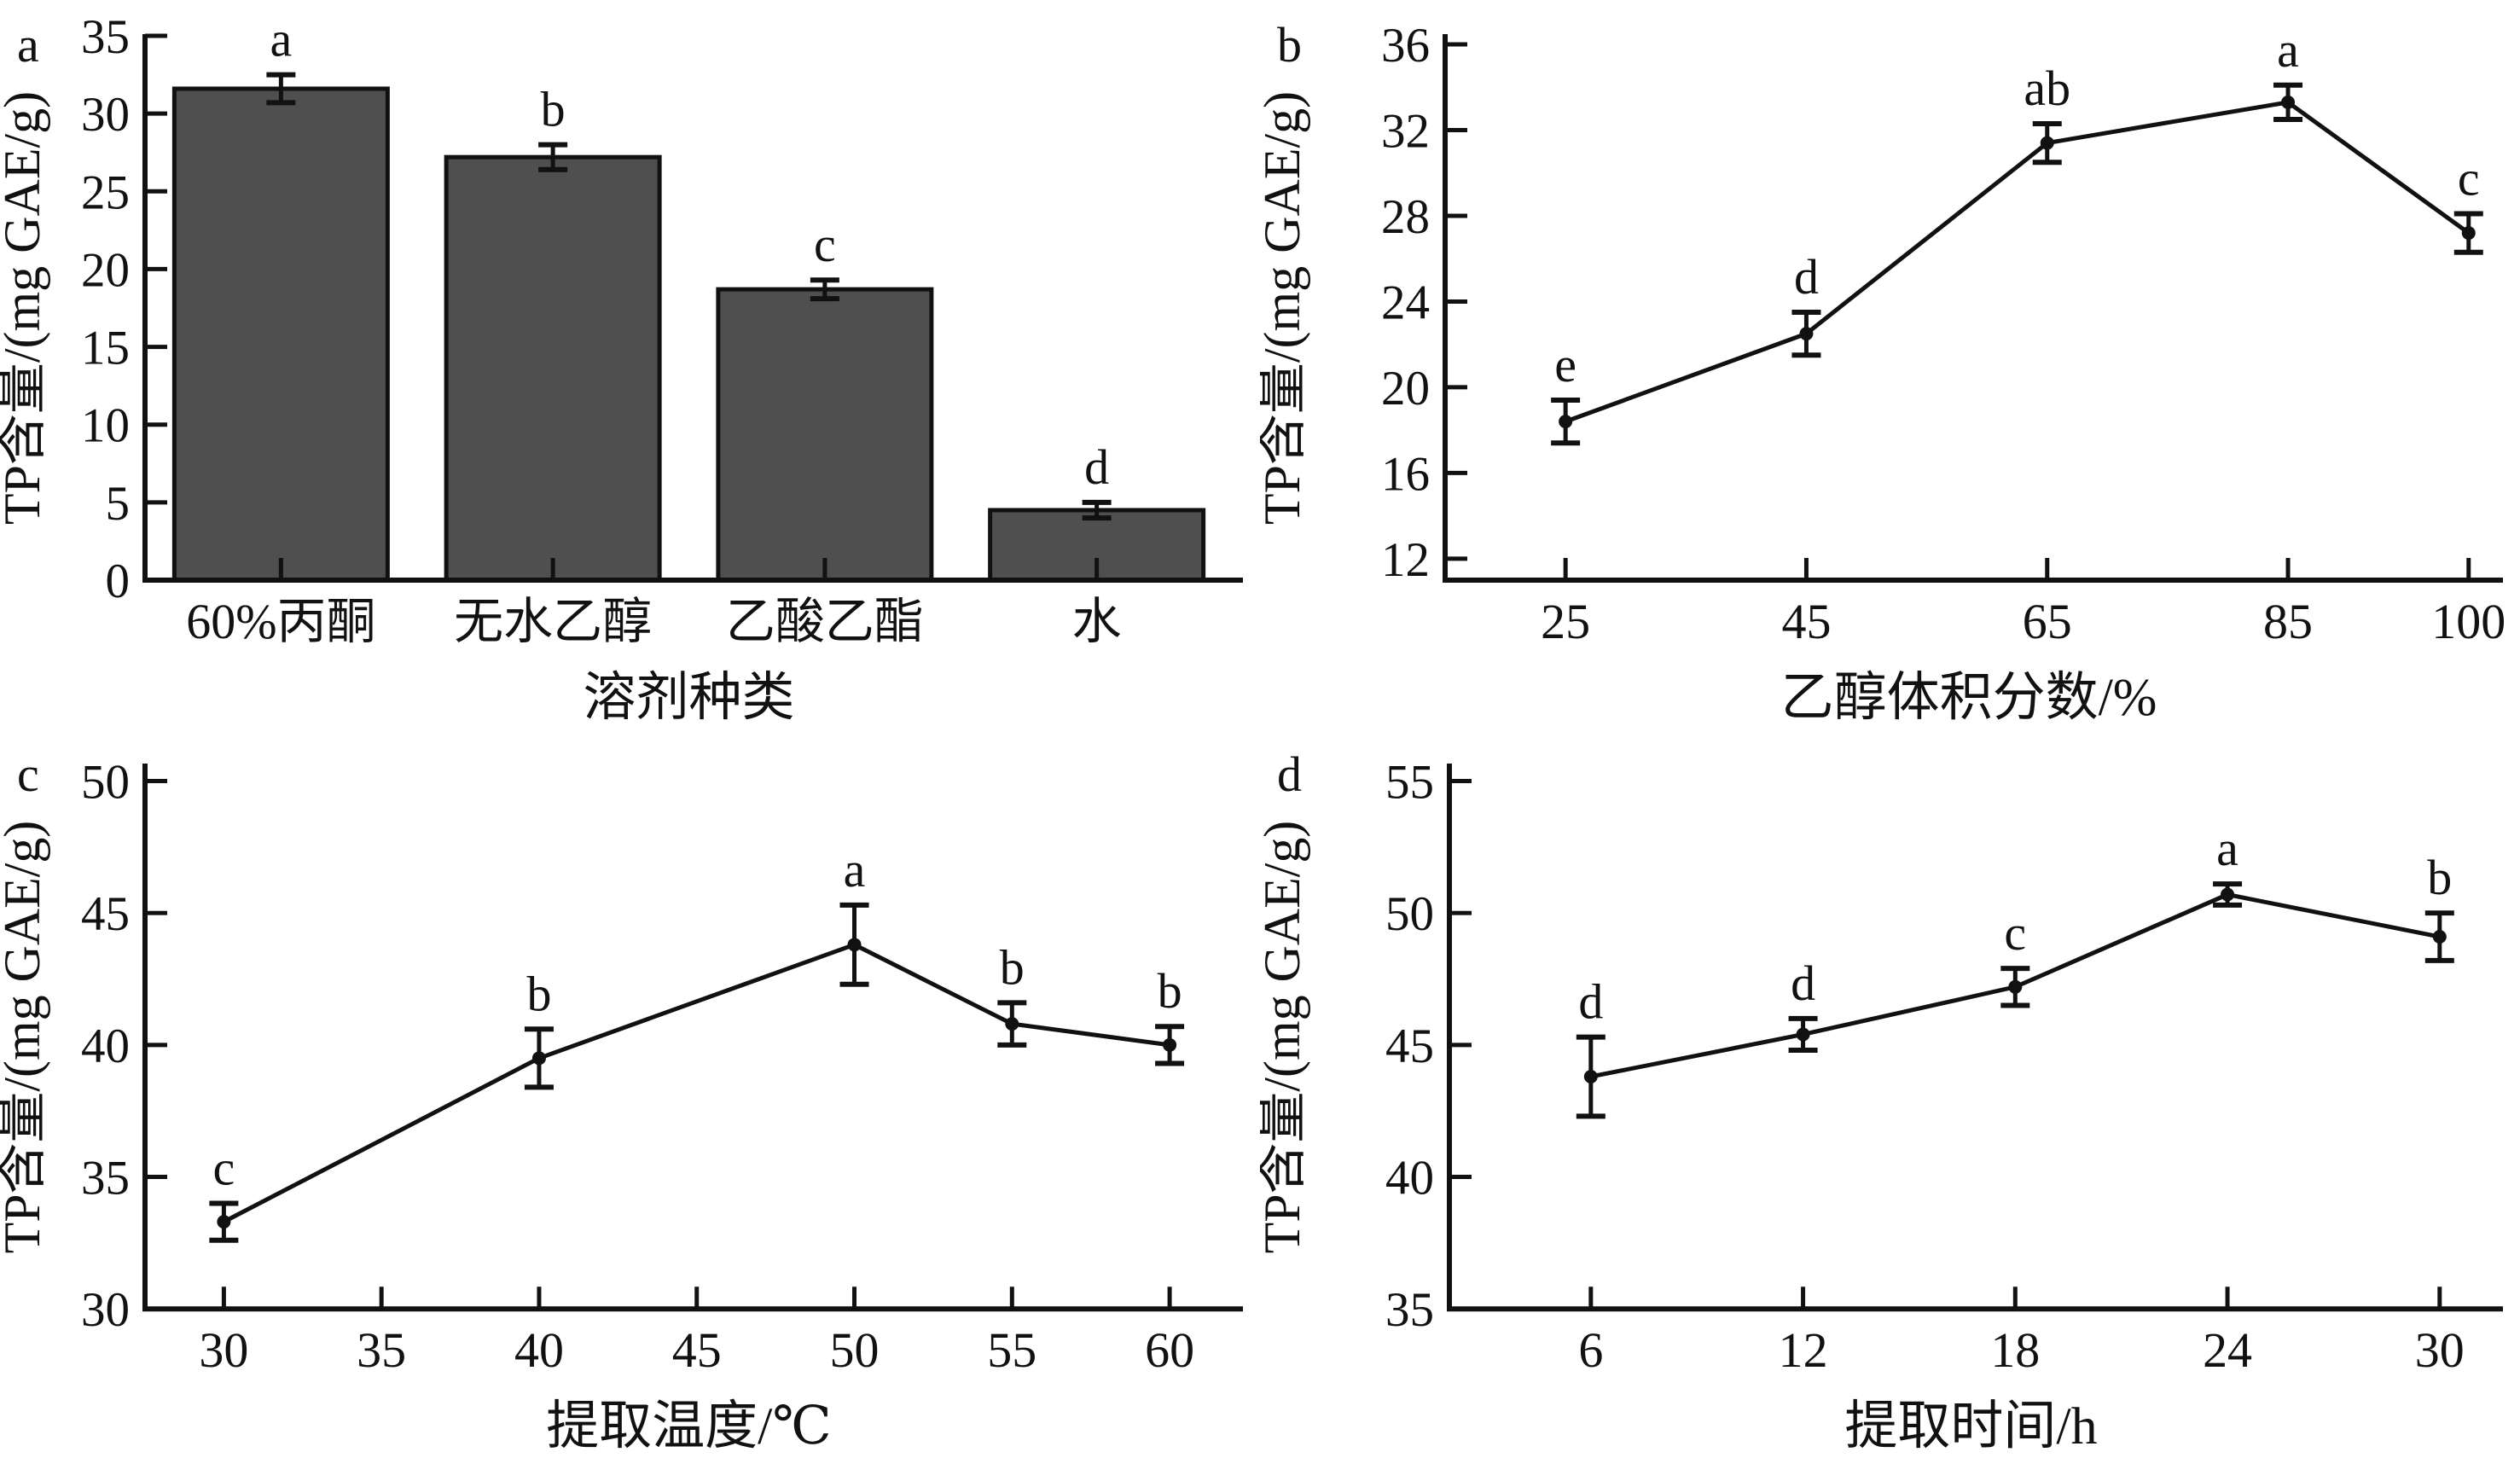  I want to click on y-tick-label: 25, so click(106, 192).